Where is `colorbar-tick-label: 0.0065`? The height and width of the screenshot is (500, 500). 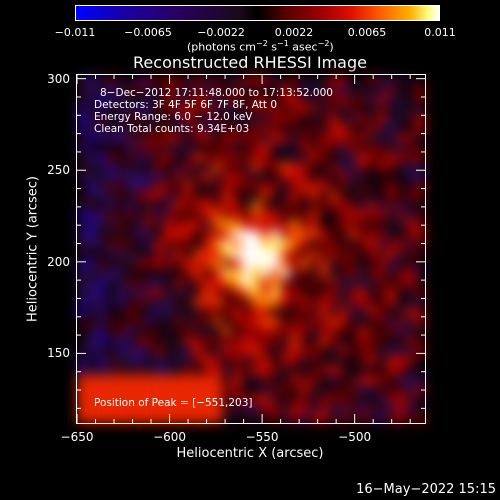 colorbar-tick-label: 0.0065 is located at coordinates (367, 32).